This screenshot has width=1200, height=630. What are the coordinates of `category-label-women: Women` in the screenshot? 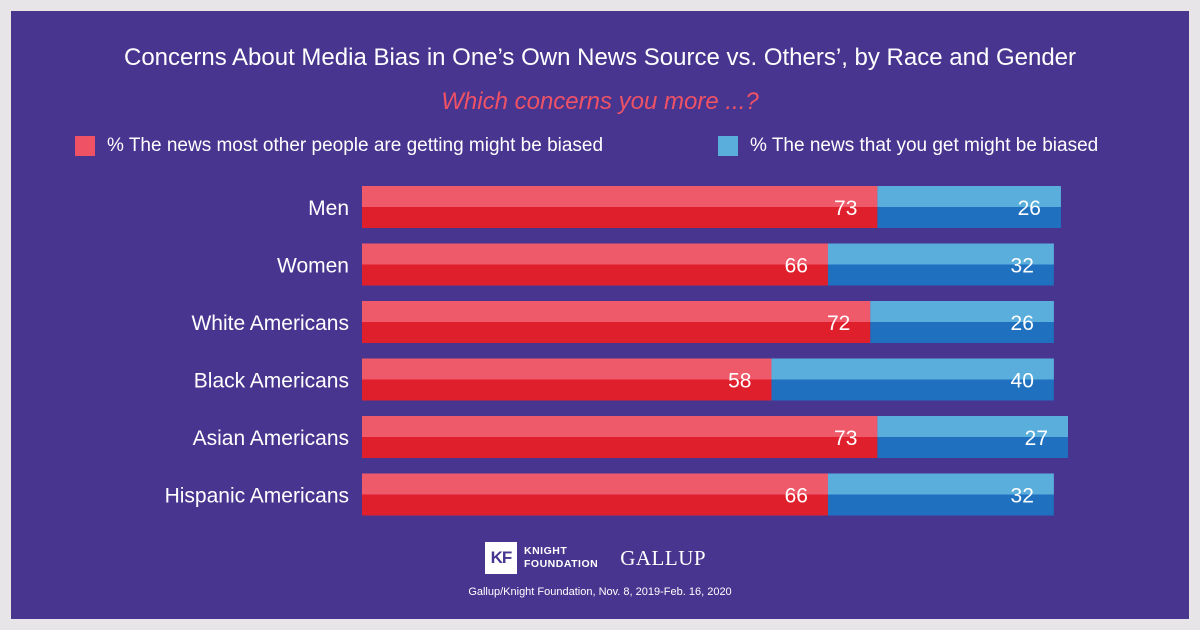 It's located at (313, 266).